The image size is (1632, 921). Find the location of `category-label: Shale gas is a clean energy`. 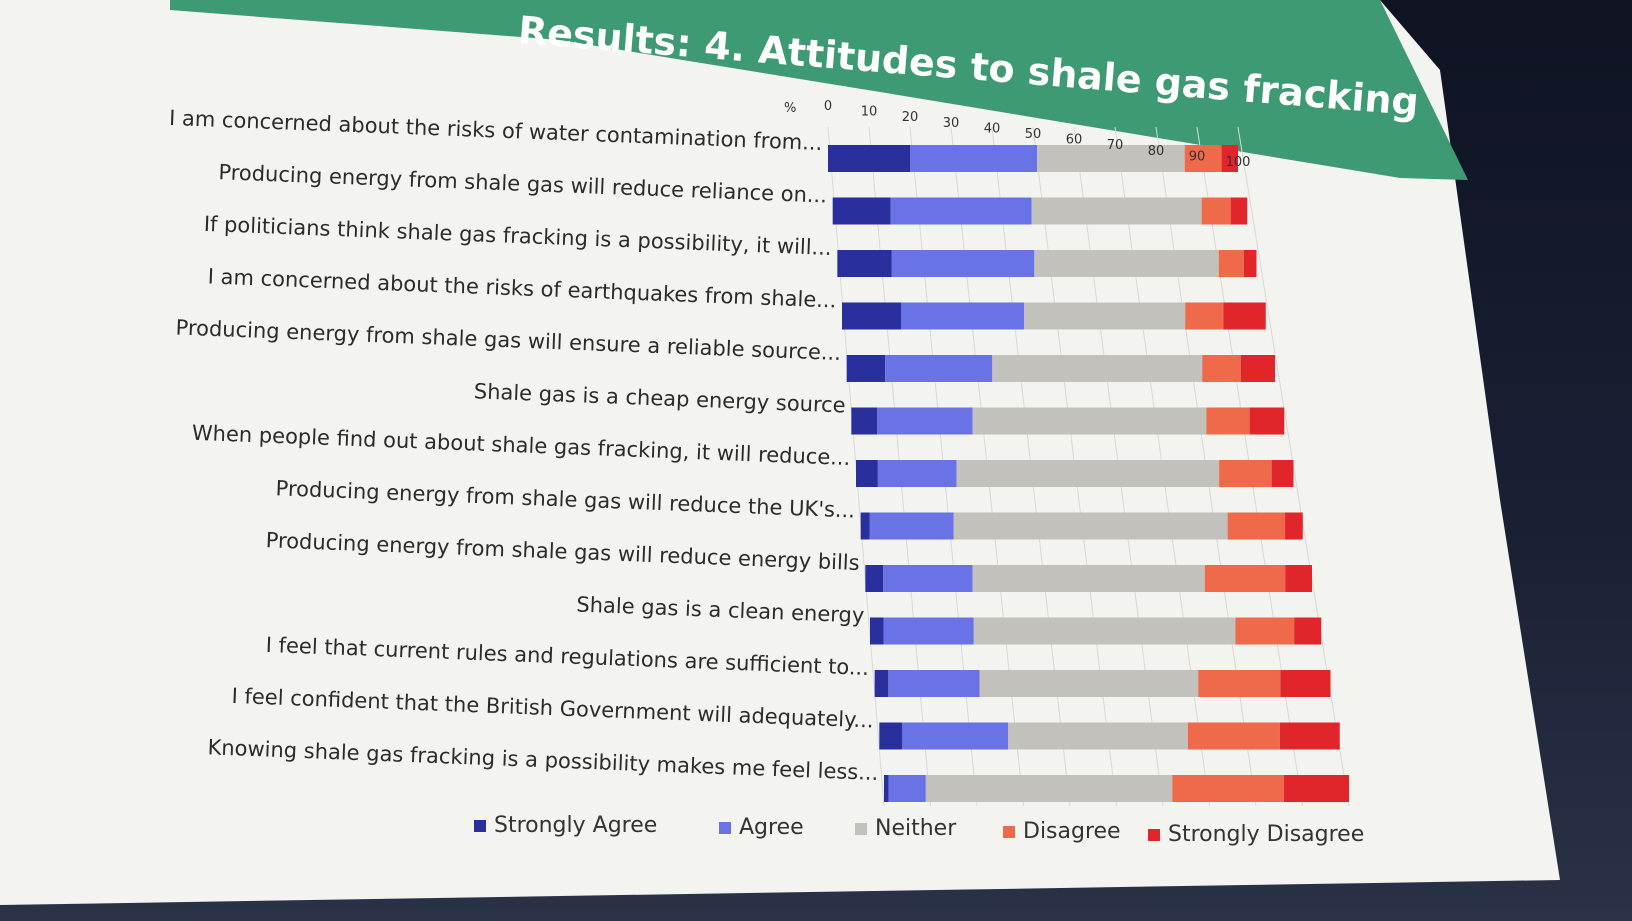

category-label: Shale gas is a clean energy is located at coordinates (720, 609).